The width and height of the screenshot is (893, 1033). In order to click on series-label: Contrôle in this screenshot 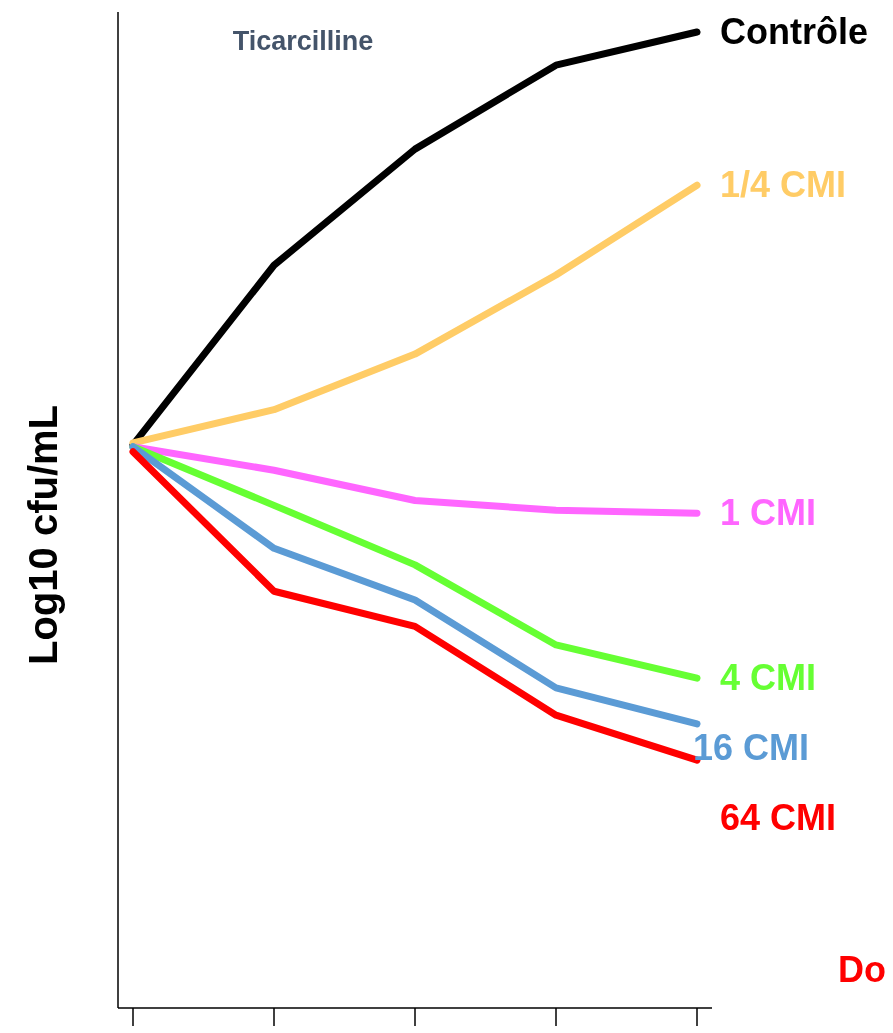, I will do `click(794, 31)`.